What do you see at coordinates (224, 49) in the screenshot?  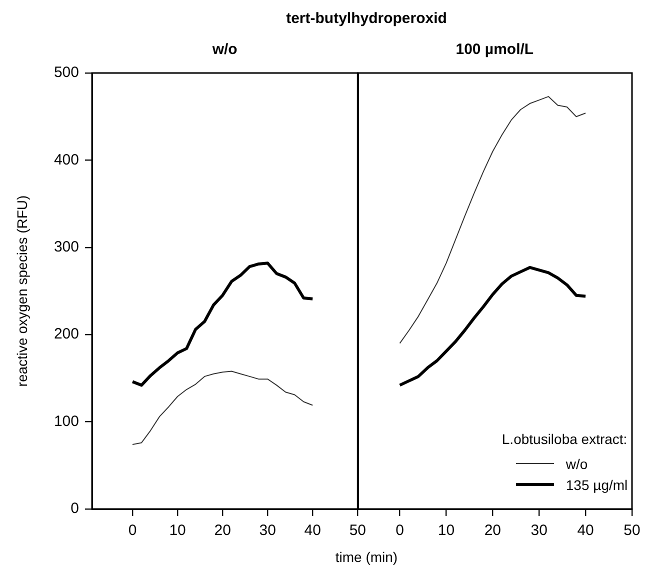 I see `chart-subtitle: w/o` at bounding box center [224, 49].